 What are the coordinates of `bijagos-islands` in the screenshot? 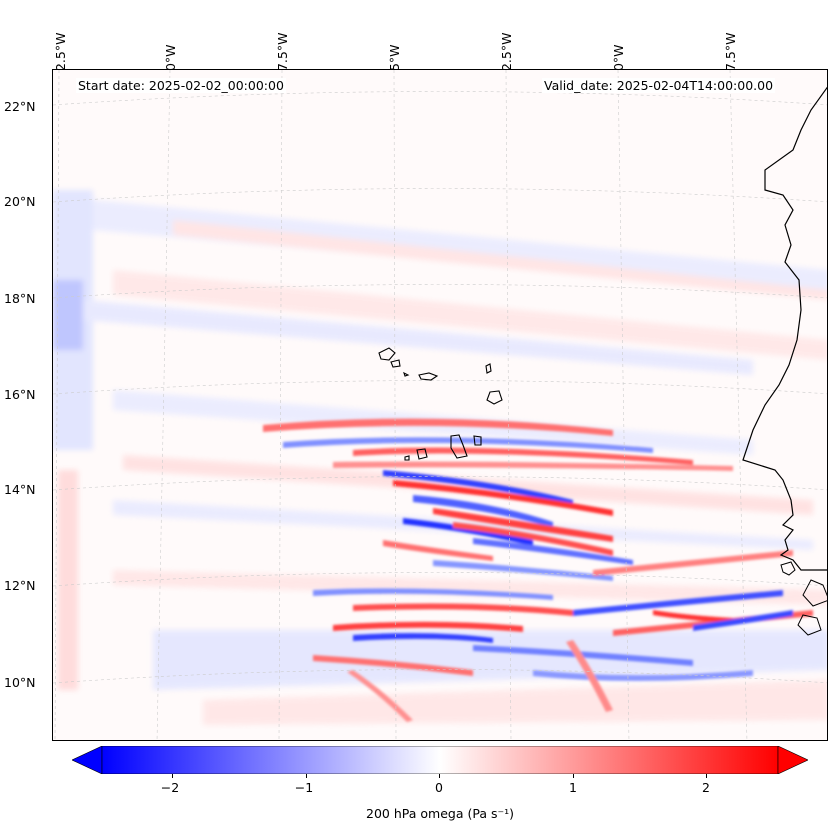 It's located at (803, 598).